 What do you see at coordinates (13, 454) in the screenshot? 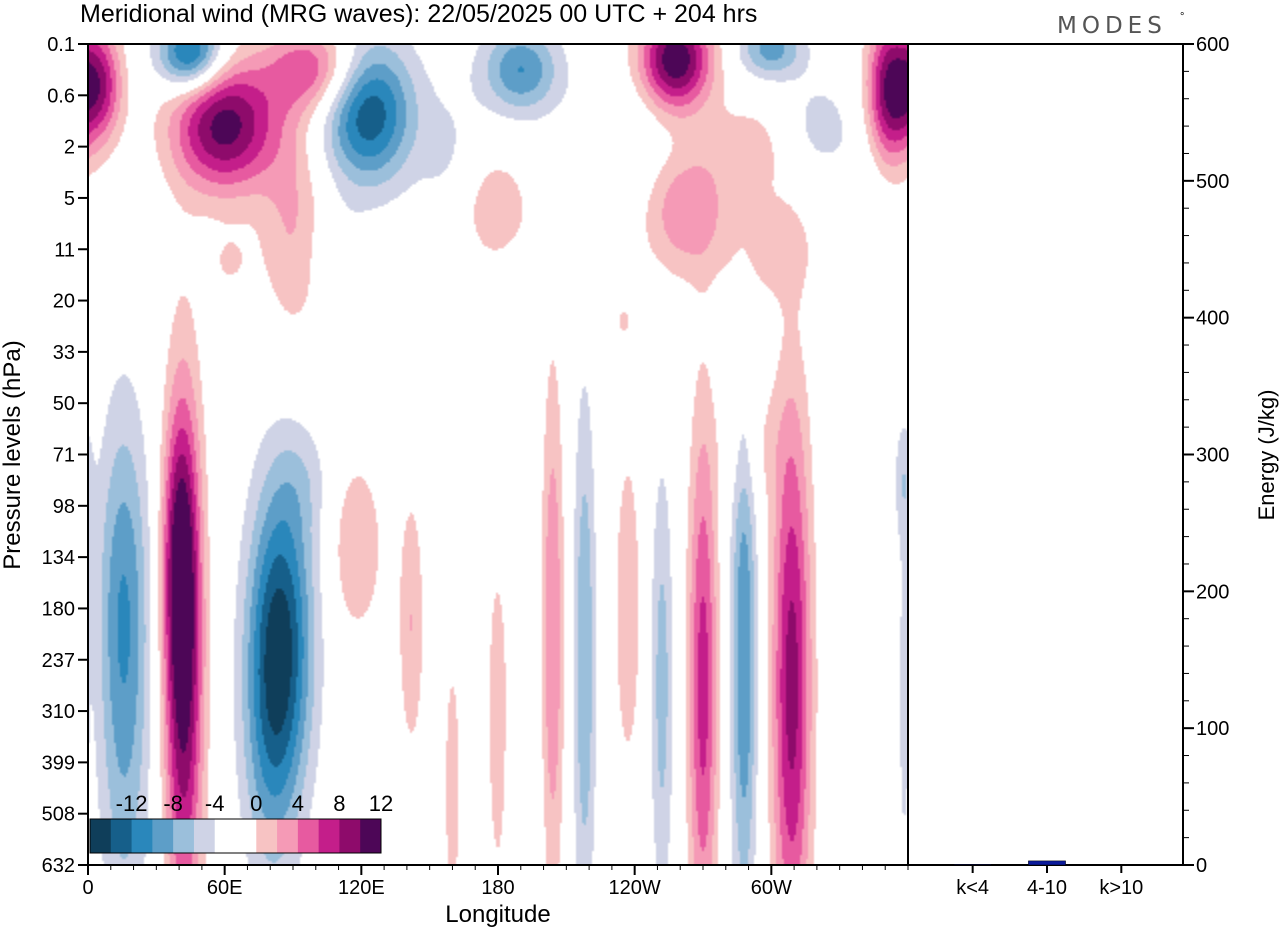
I see `y-axis-label: Pressure levels (hPa)` at bounding box center [13, 454].